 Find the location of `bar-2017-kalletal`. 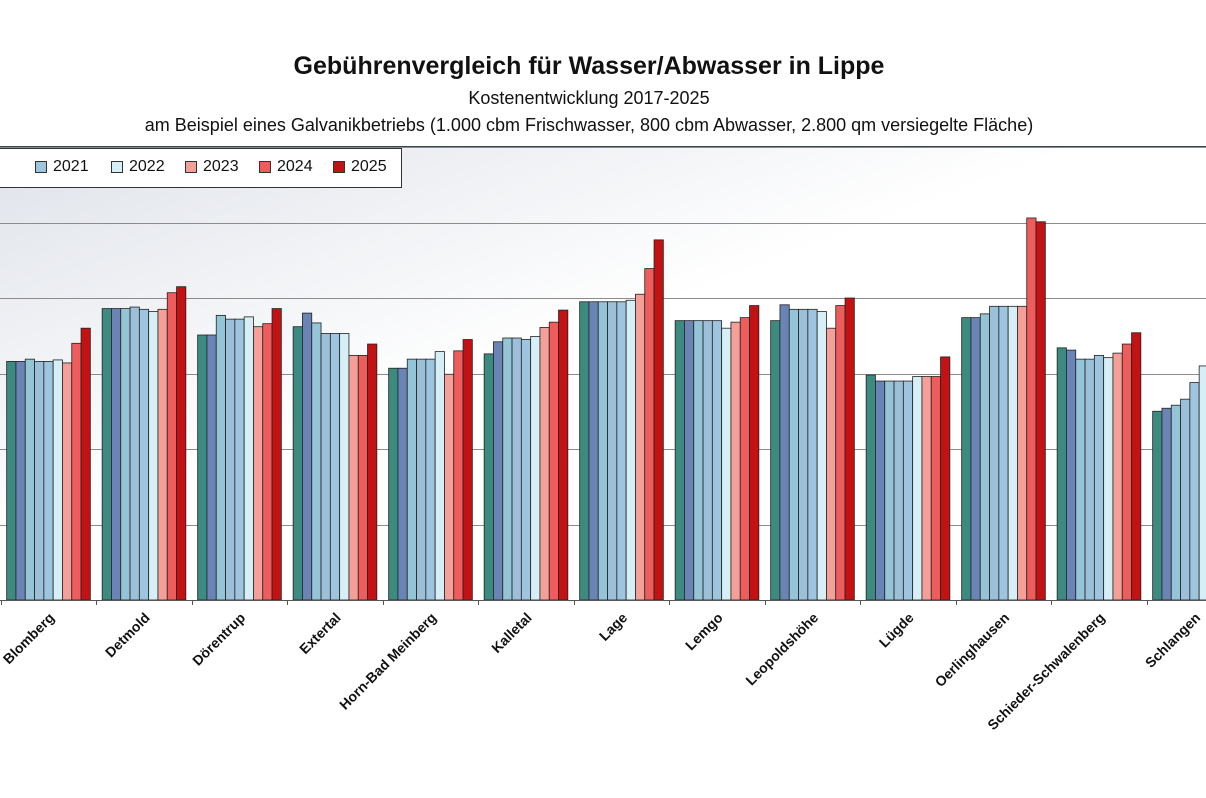

bar-2017-kalletal is located at coordinates (488, 477).